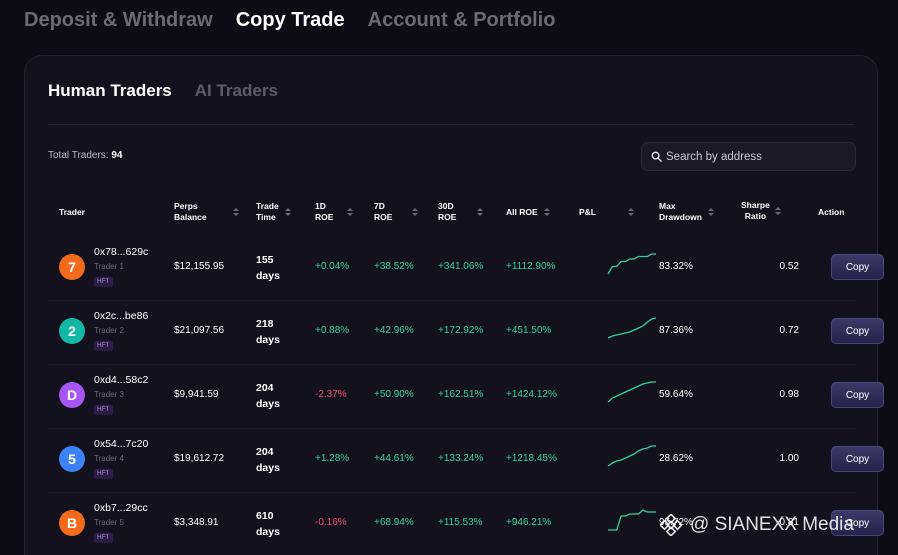 The image size is (898, 555). What do you see at coordinates (199, 266) in the screenshot?
I see `perps-balance: $12,155.95` at bounding box center [199, 266].